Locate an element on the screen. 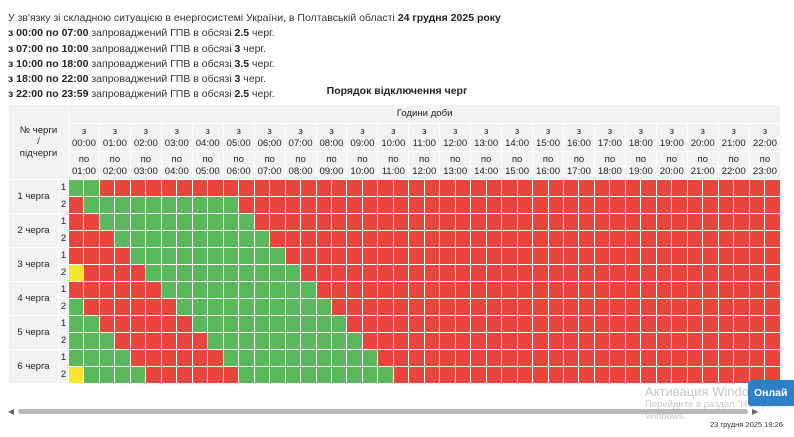 The height and width of the screenshot is (437, 794). hour-from: з 09:00 is located at coordinates (362, 137).